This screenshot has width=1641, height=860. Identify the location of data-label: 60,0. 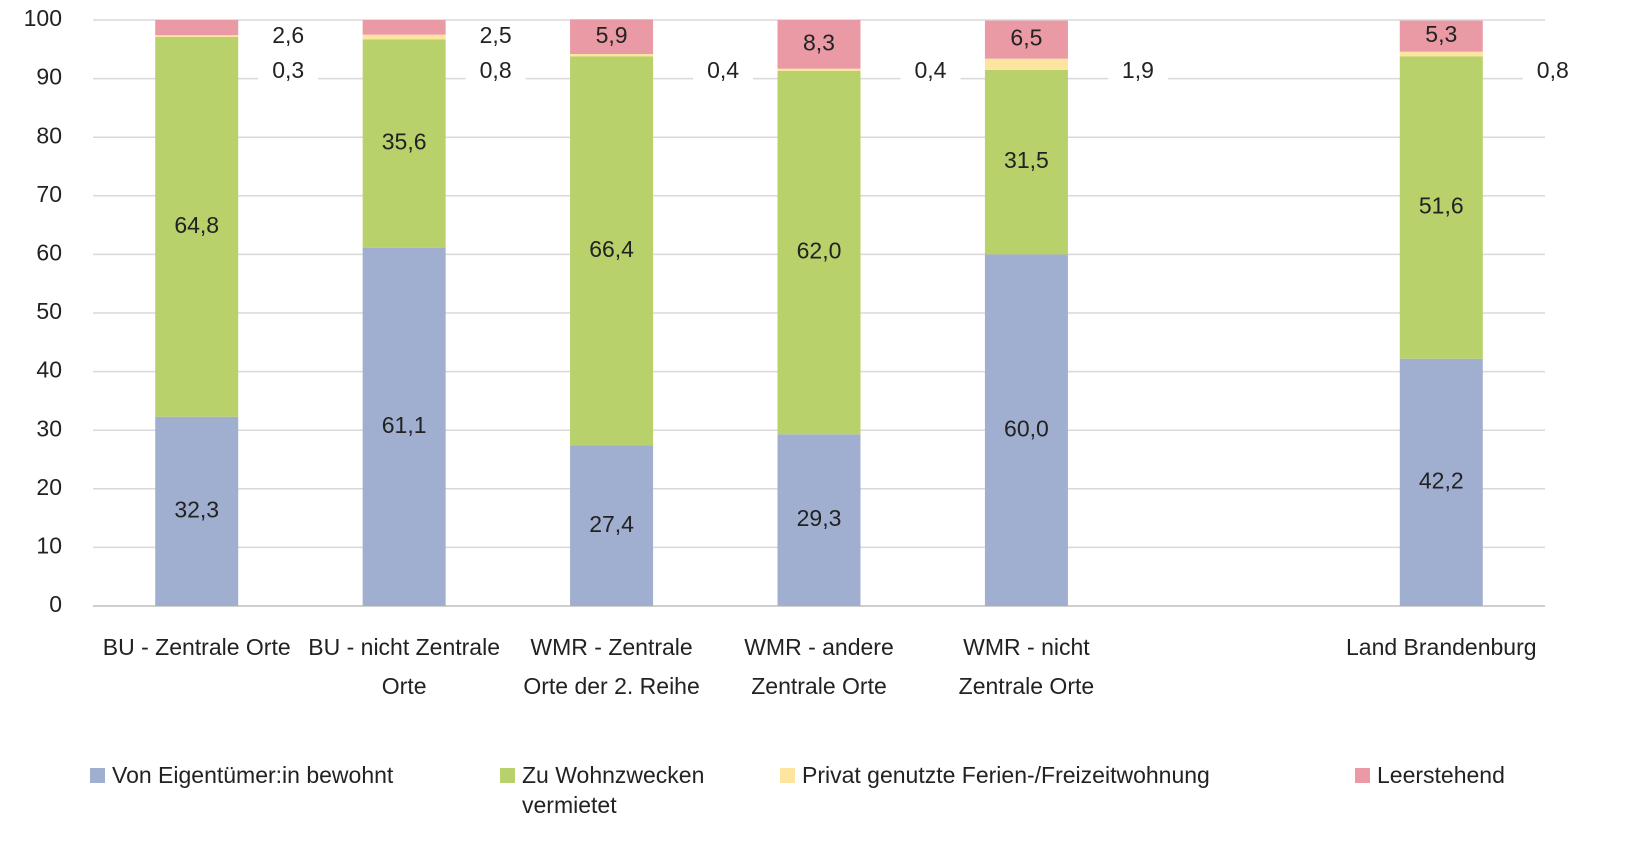
(1026, 428).